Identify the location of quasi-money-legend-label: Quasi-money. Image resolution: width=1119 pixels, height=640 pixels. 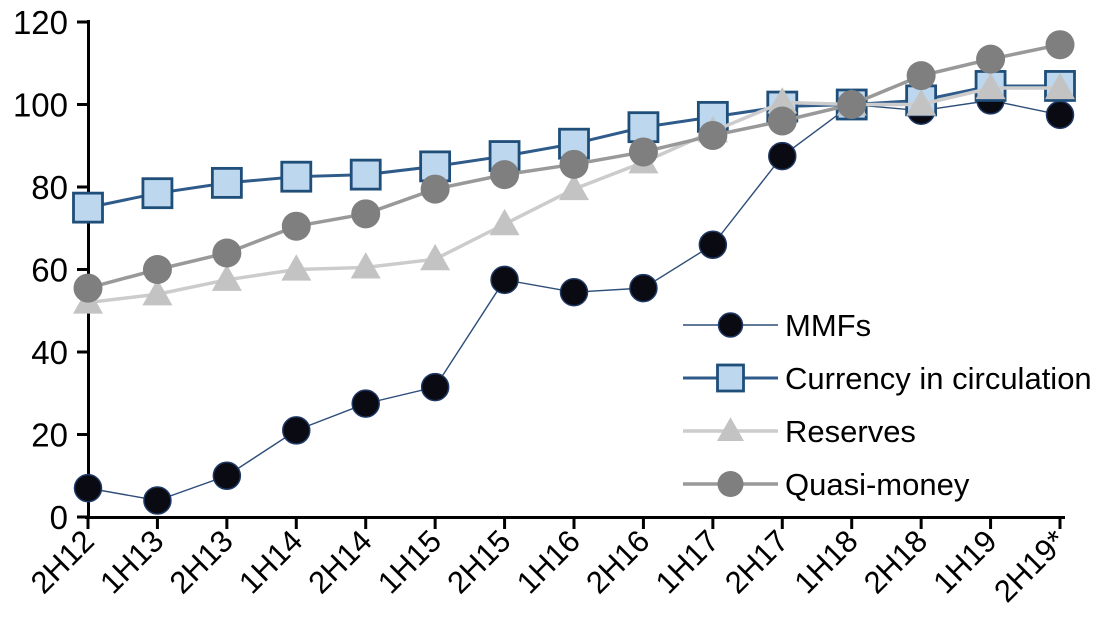
(877, 484).